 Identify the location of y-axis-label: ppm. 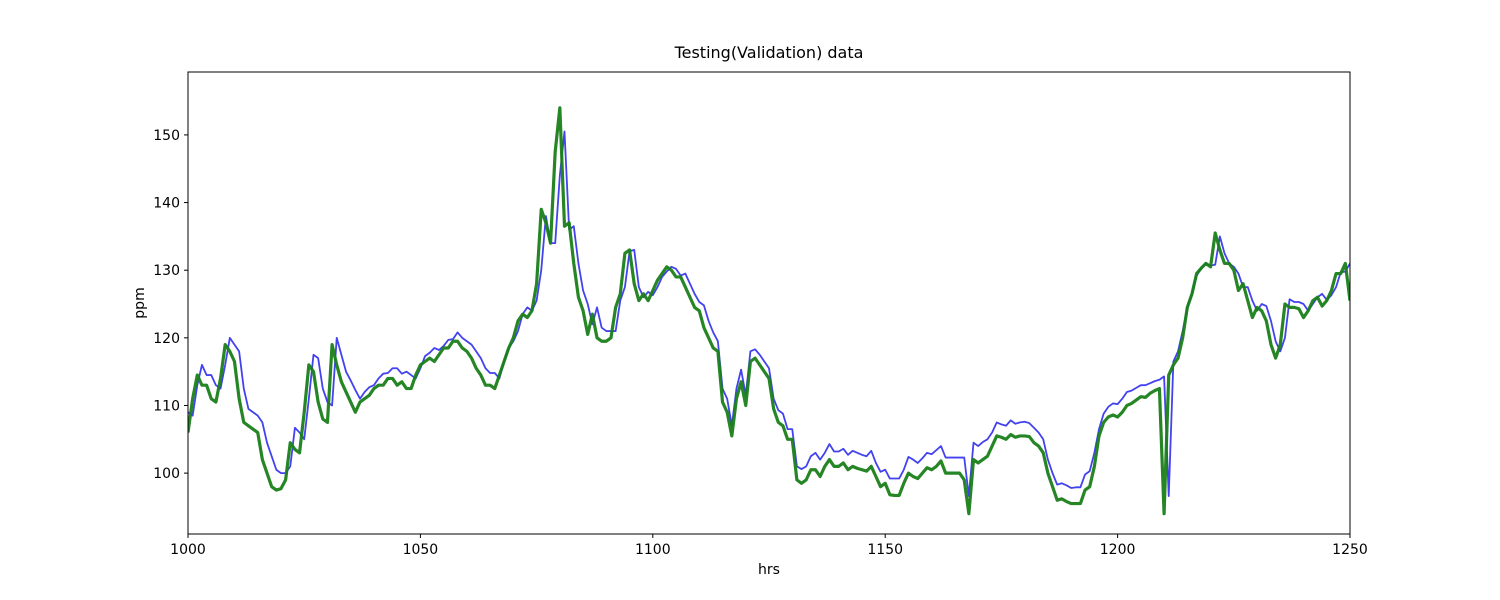
(140, 302).